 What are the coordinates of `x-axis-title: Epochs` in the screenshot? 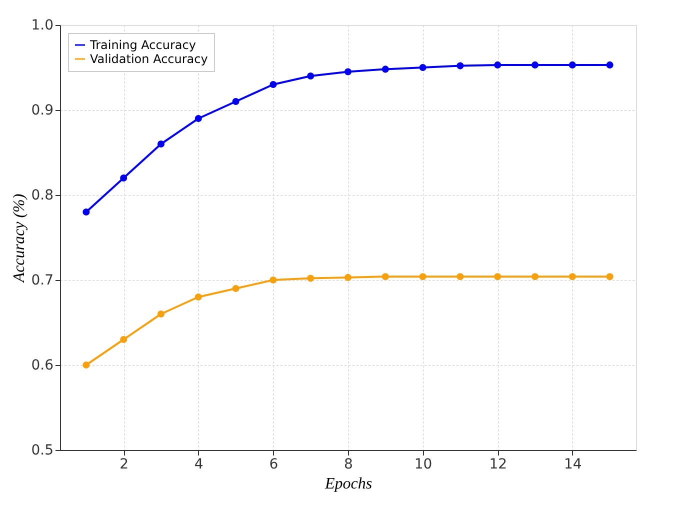 It's located at (348, 484).